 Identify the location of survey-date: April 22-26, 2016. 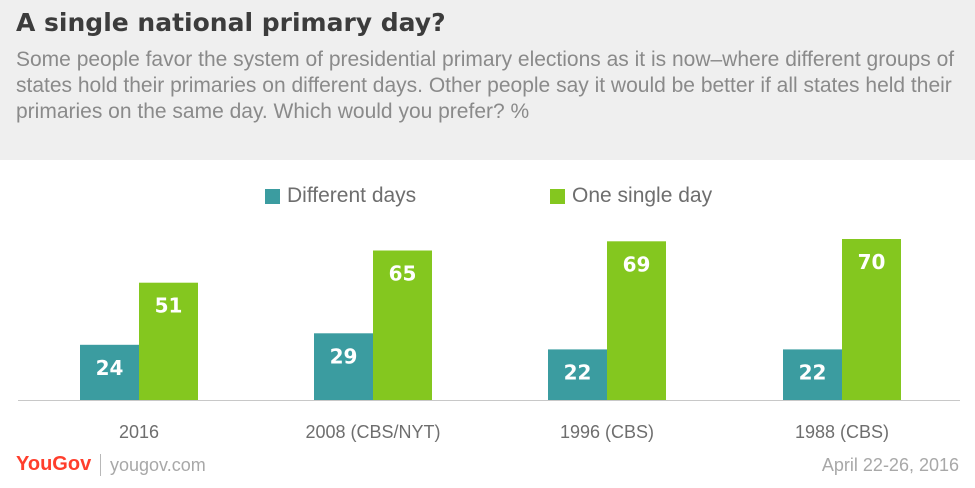
(890, 465).